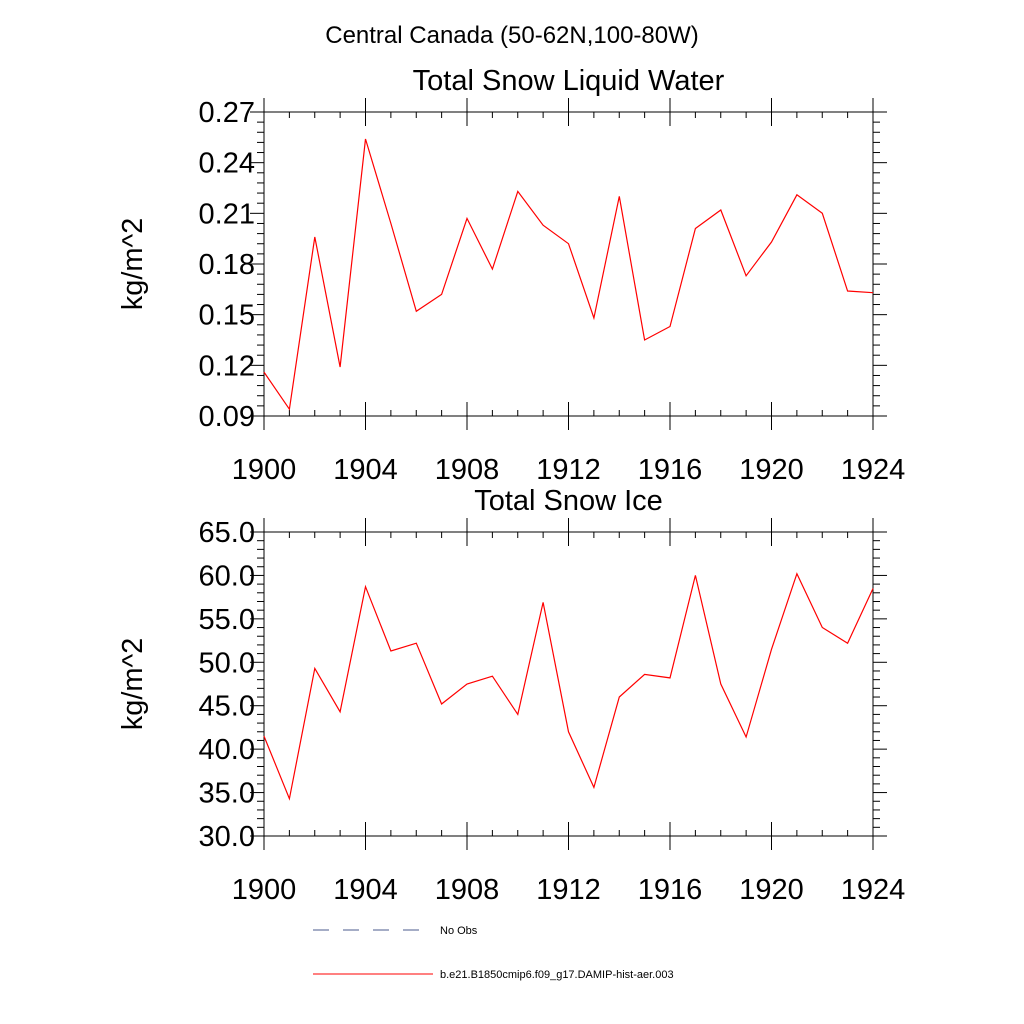 The height and width of the screenshot is (1024, 1024). Describe the element at coordinates (227, 214) in the screenshot. I see `y-tick-label: 0.21` at that location.